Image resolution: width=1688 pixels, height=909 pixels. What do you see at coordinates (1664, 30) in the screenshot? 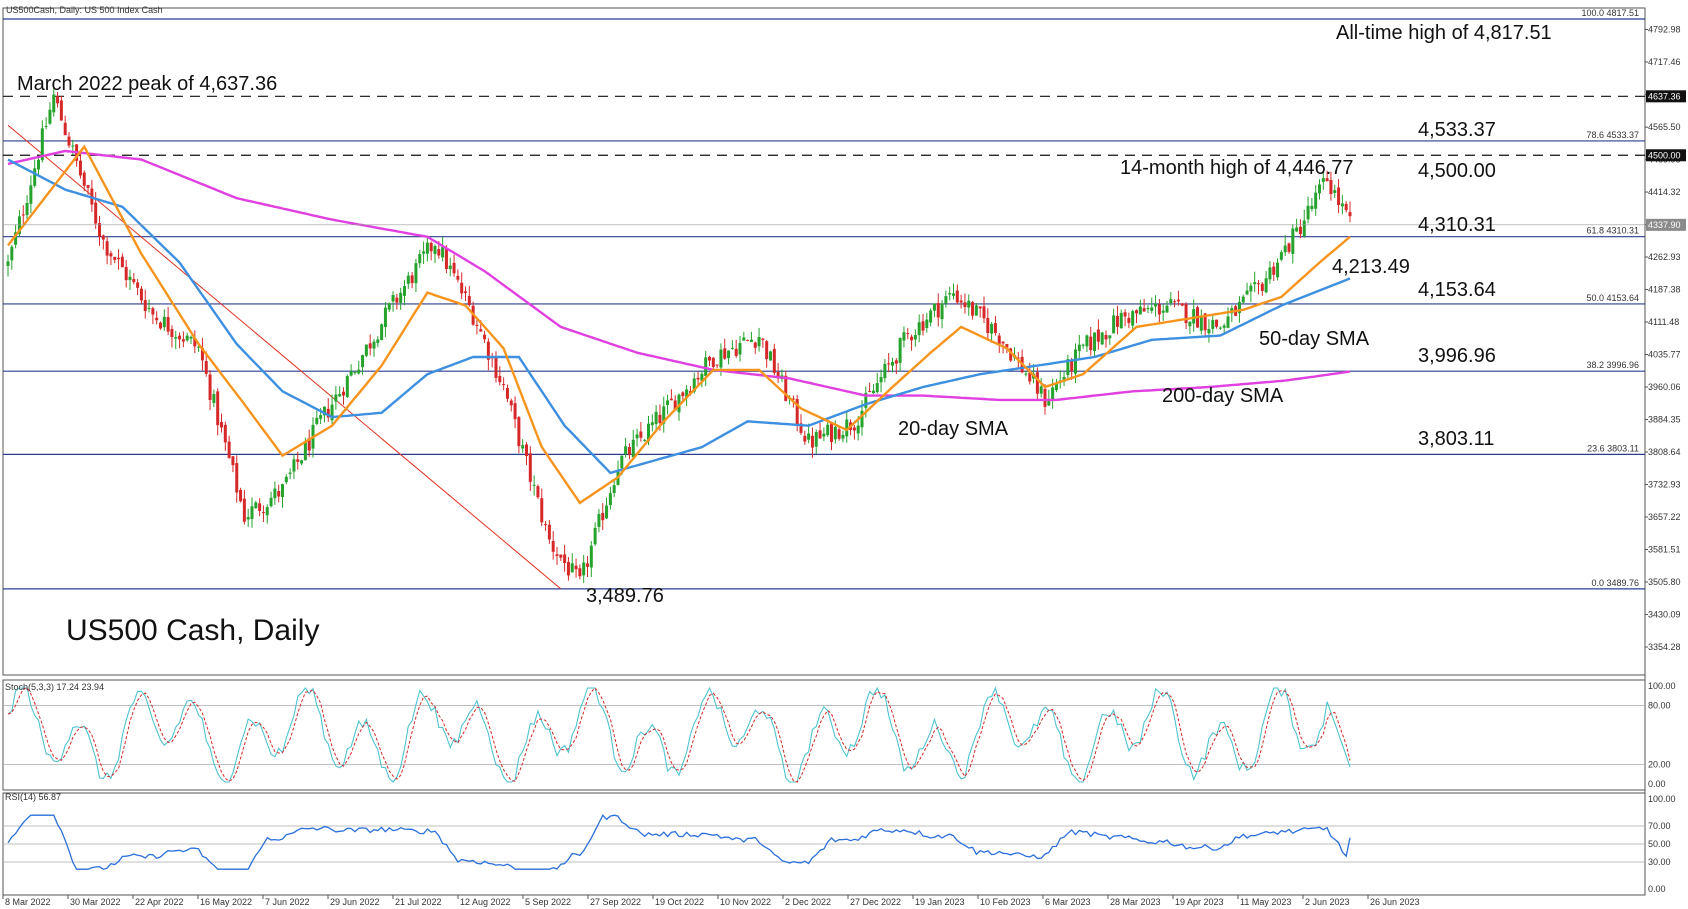
I see `price-tick-label: 4792.98` at bounding box center [1664, 30].